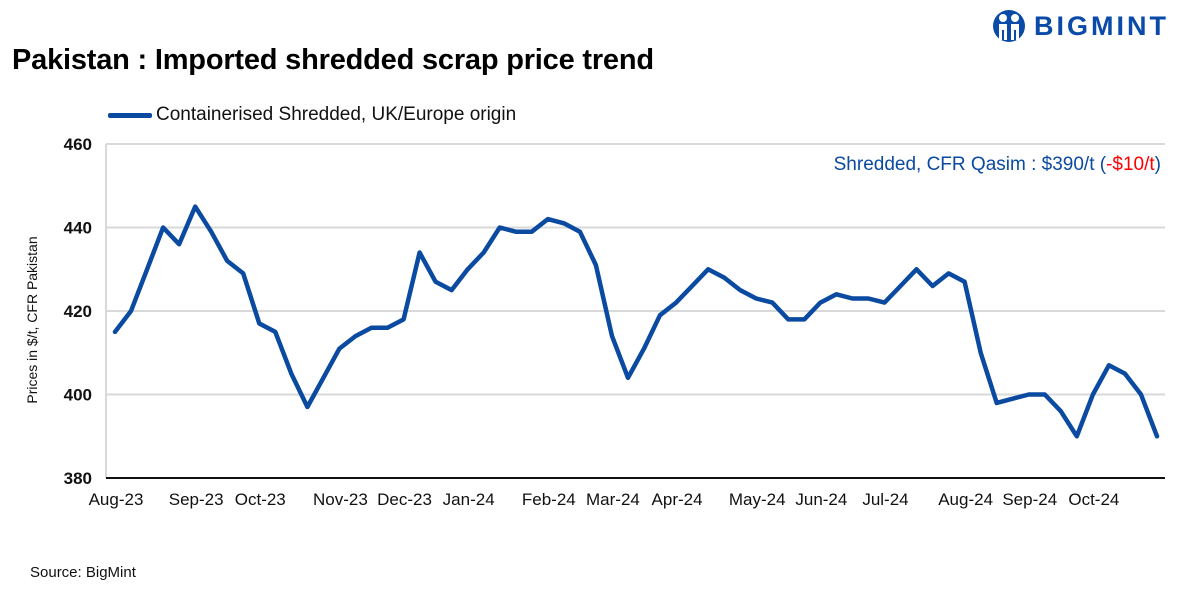 The height and width of the screenshot is (600, 1201). What do you see at coordinates (78, 144) in the screenshot?
I see `y-tick-label: 460` at bounding box center [78, 144].